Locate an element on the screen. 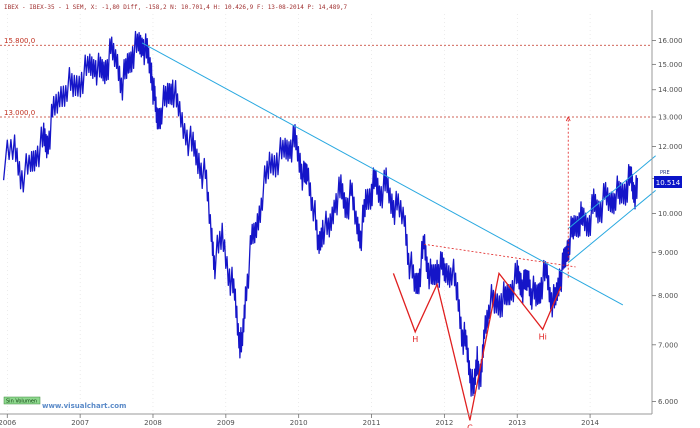 Image resolution: width=700 pixels, height=428 pixels. volume-toggle-label: Sin Volumen is located at coordinates (21, 402).